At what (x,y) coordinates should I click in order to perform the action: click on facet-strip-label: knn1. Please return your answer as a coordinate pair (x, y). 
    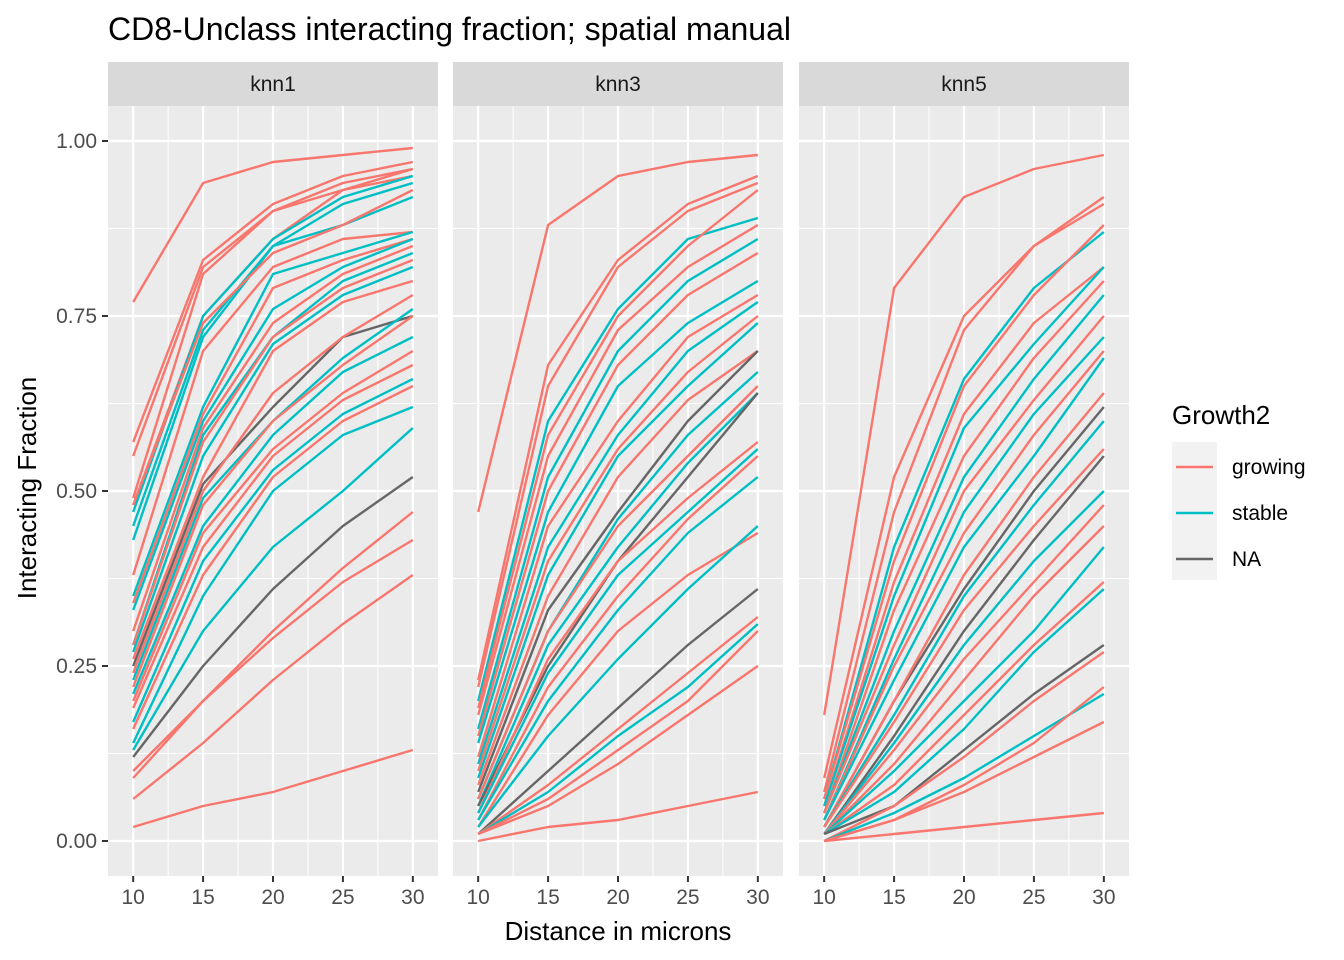
    Looking at the image, I should click on (273, 84).